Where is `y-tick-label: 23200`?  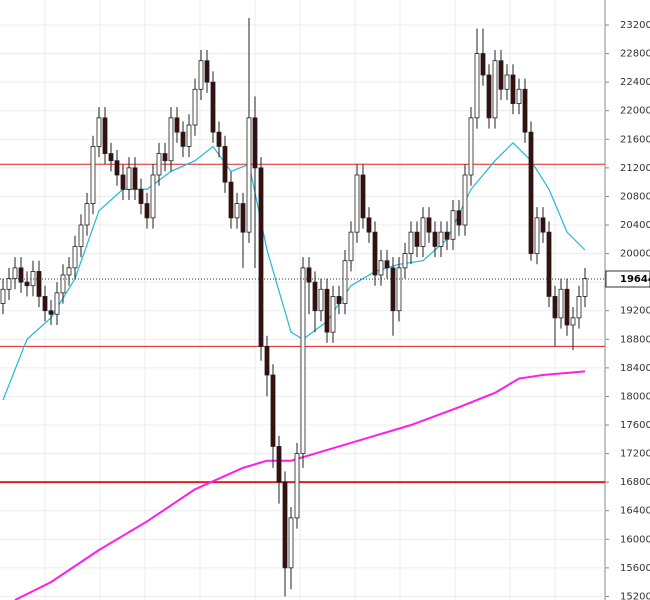
y-tick-label: 23200 is located at coordinates (635, 25).